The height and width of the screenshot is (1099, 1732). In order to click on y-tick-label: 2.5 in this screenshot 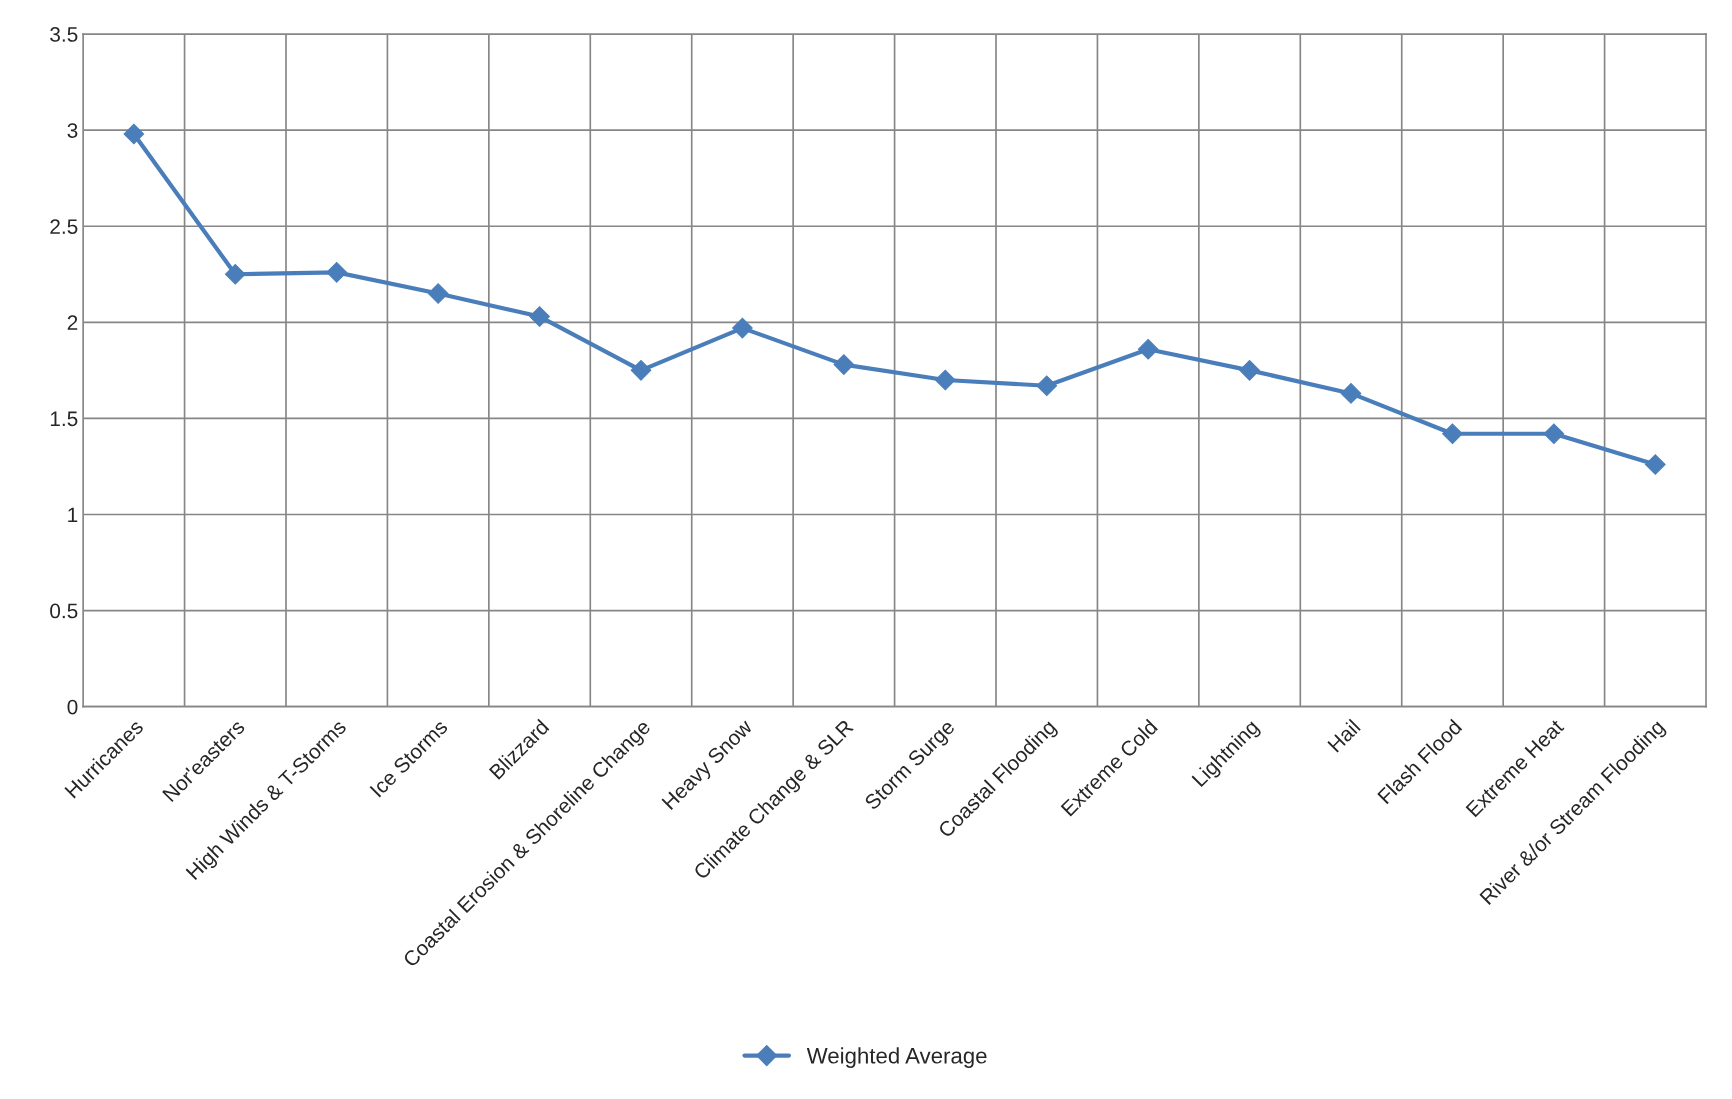, I will do `click(64, 226)`.